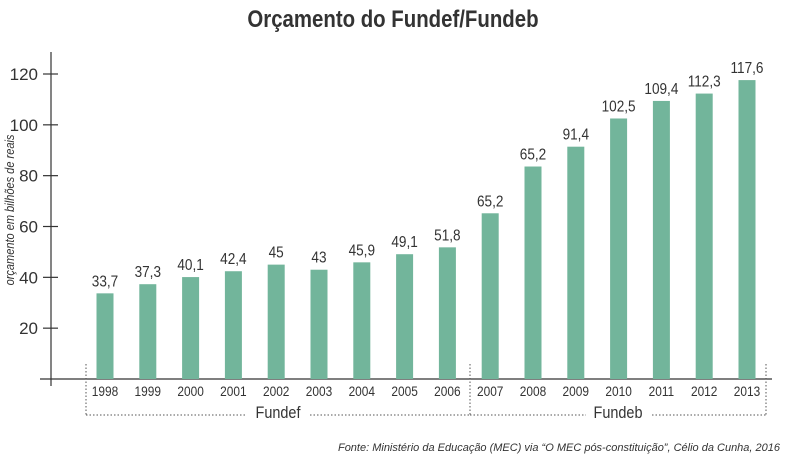  Describe the element at coordinates (148, 331) in the screenshot. I see `bar-1999` at that location.